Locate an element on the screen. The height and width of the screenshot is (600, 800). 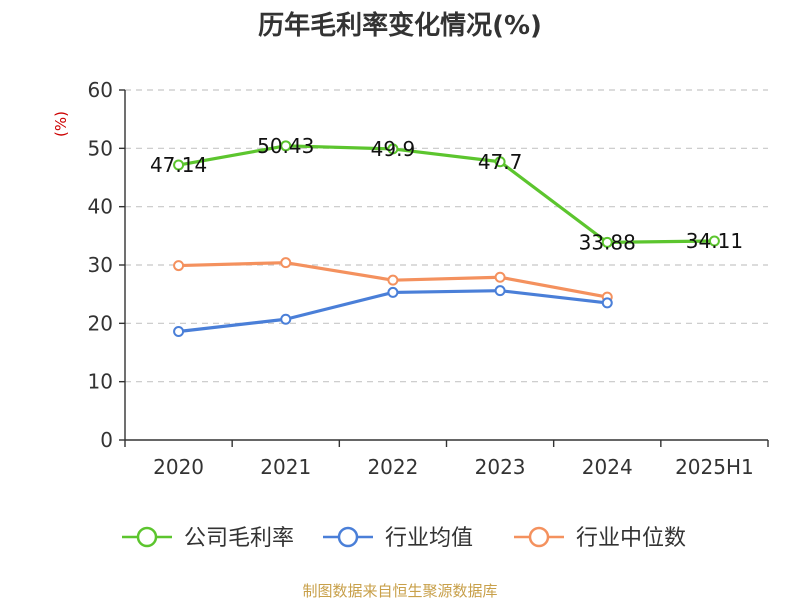
x-tick-label-2023: 2023 is located at coordinates (500, 467).